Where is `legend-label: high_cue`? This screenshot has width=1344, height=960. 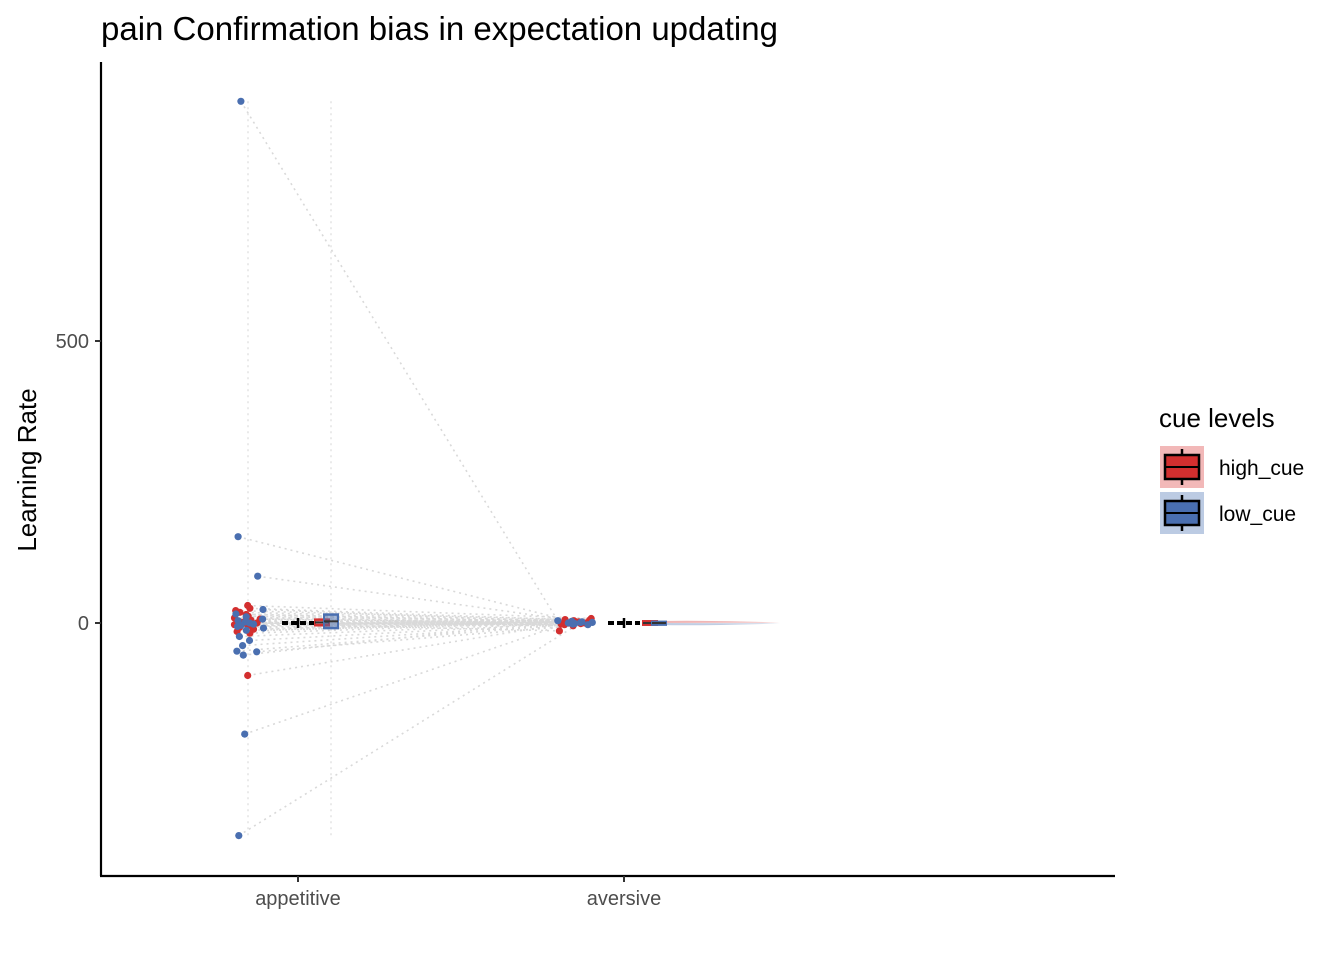 legend-label: high_cue is located at coordinates (1261, 468).